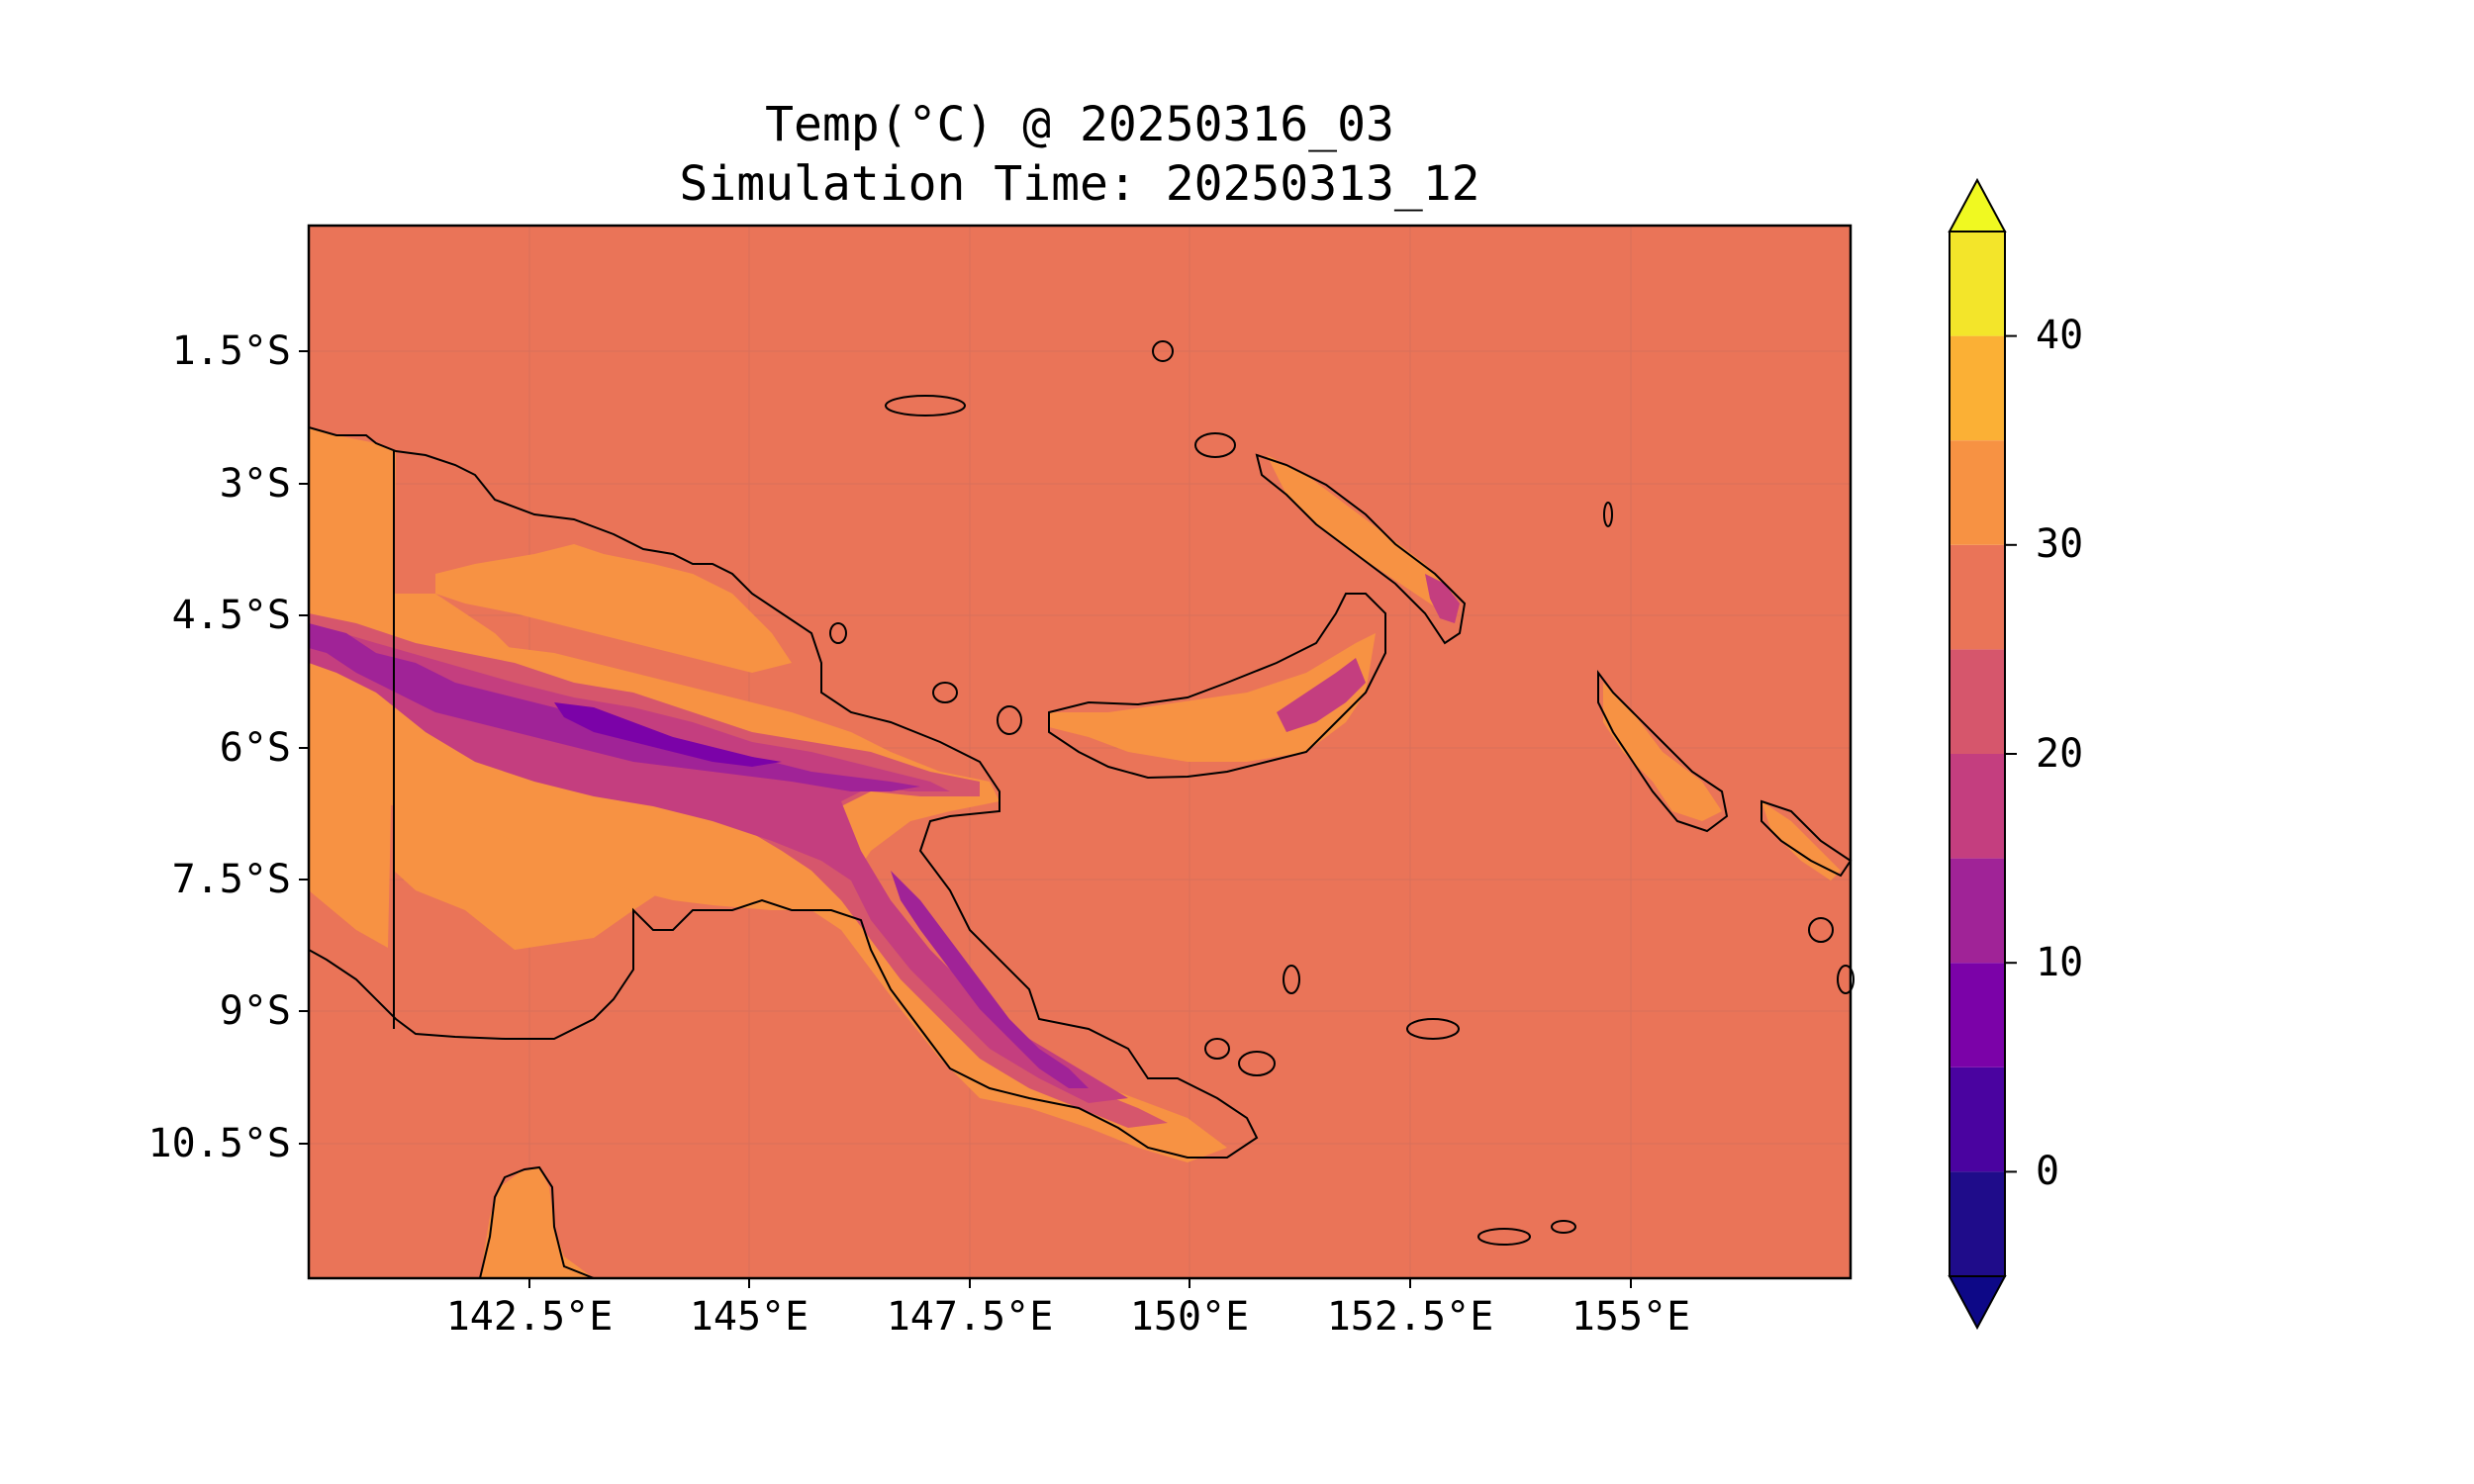  Describe the element at coordinates (1190, 1317) in the screenshot. I see `lon-tick-150e: 150°E` at that location.